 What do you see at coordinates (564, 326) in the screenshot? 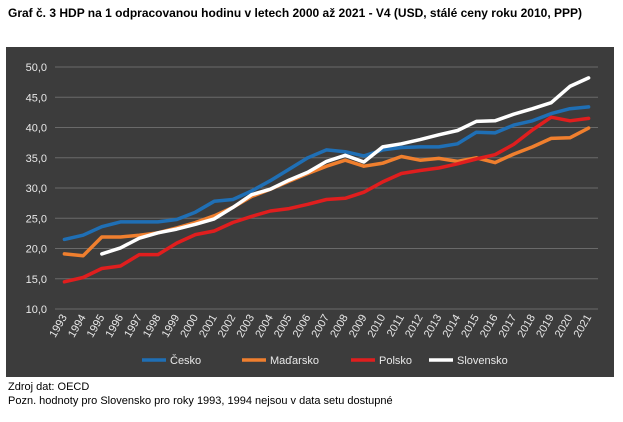
I see `x-tick-label: 2020` at bounding box center [564, 326].